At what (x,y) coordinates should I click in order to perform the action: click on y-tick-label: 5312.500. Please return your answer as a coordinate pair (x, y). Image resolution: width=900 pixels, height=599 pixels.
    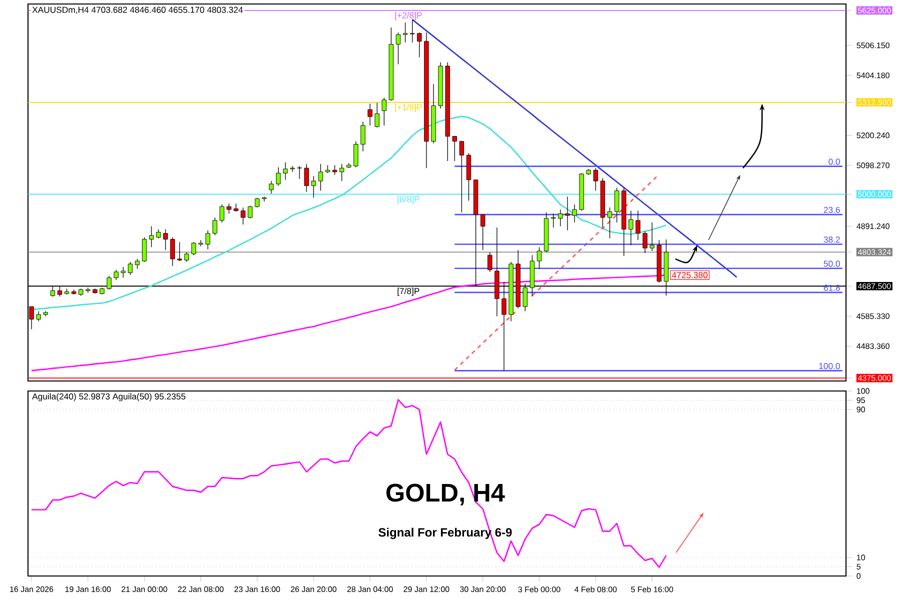
    Looking at the image, I should click on (874, 103).